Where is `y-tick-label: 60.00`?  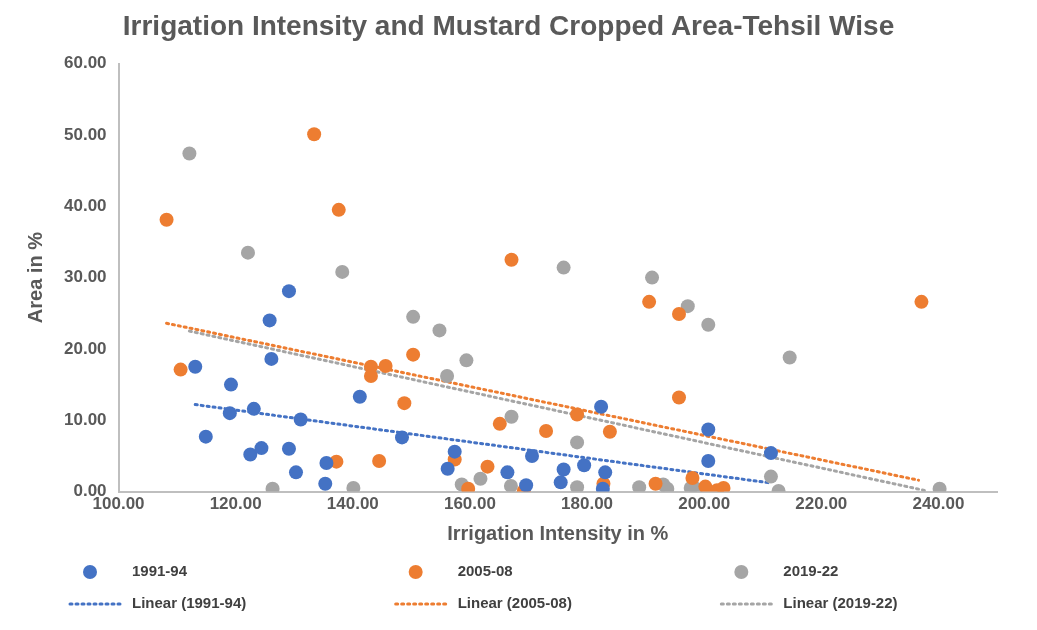
y-tick-label: 60.00 is located at coordinates (85, 63).